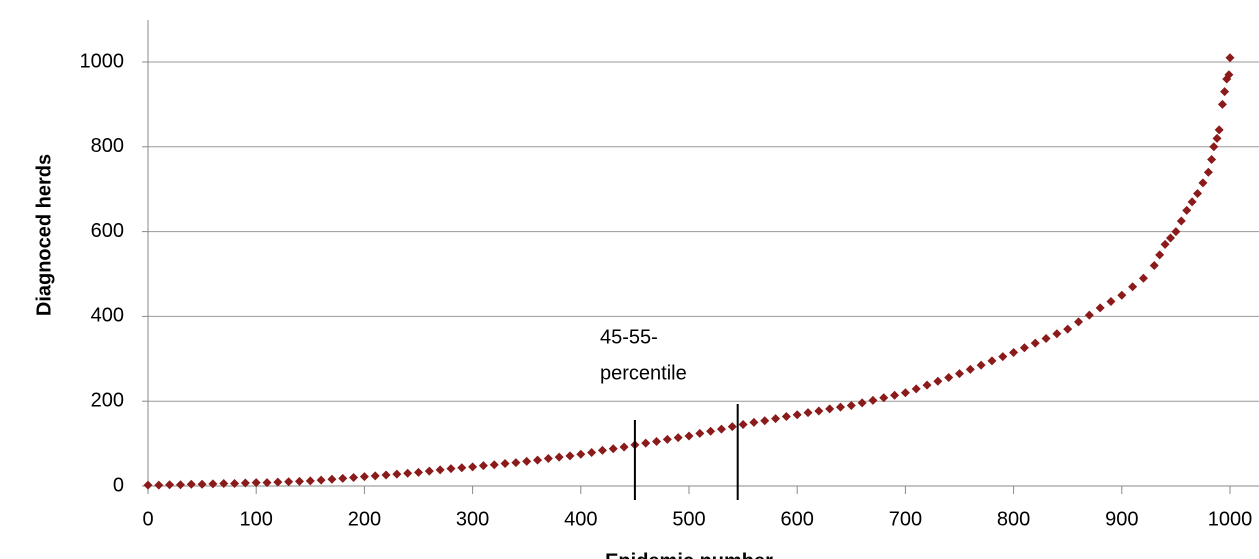 This screenshot has width=1259, height=559. What do you see at coordinates (797, 519) in the screenshot?
I see `x-tick-label: 600` at bounding box center [797, 519].